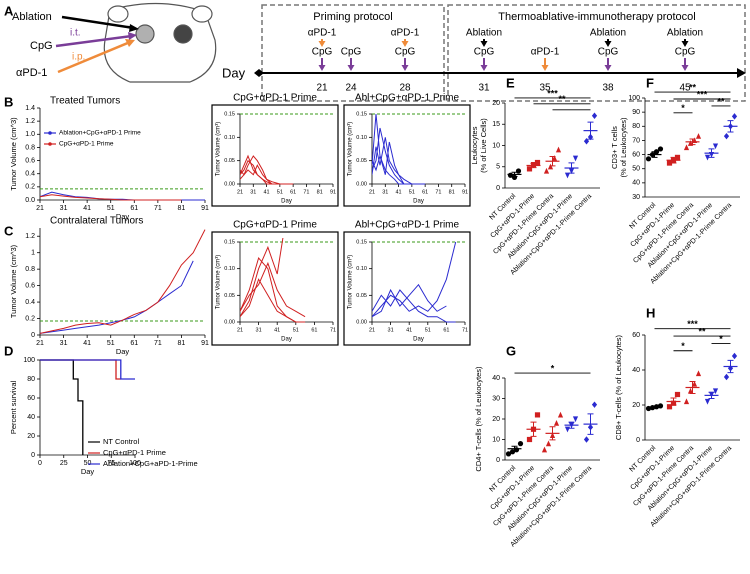 The width and height of the screenshot is (750, 574). I want to click on mouse-ear, so click(202, 14).